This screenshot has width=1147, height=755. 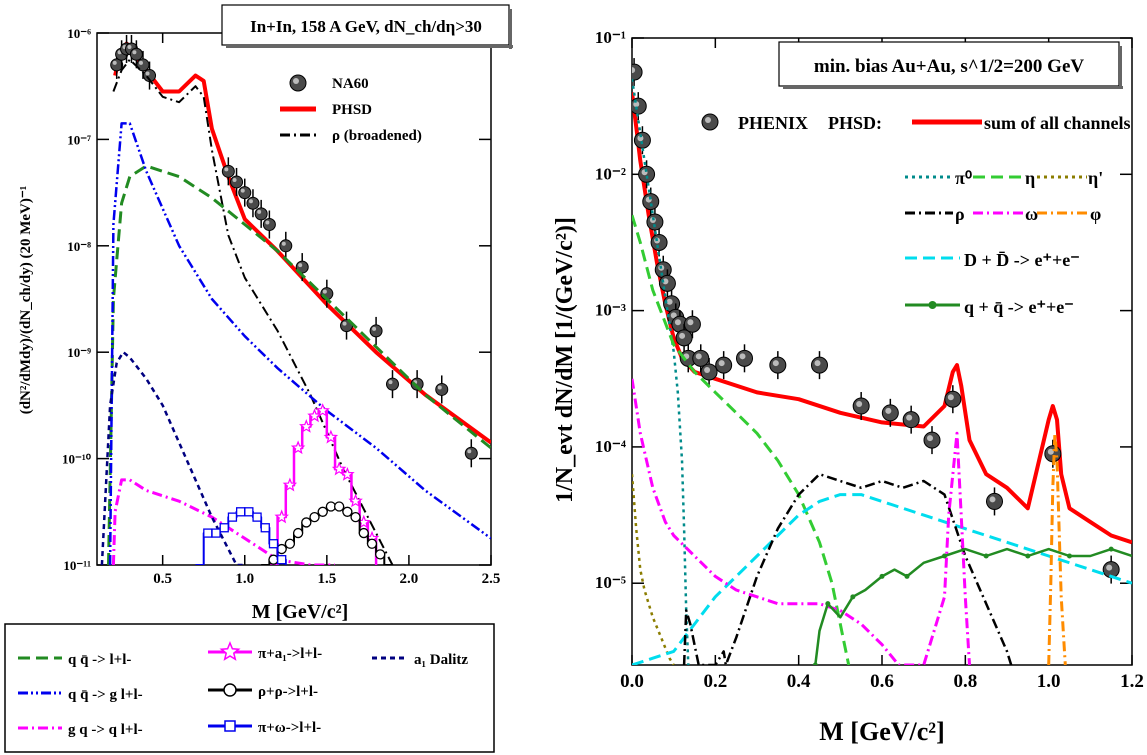 I want to click on legend-label: PHENIX, so click(x=773, y=123).